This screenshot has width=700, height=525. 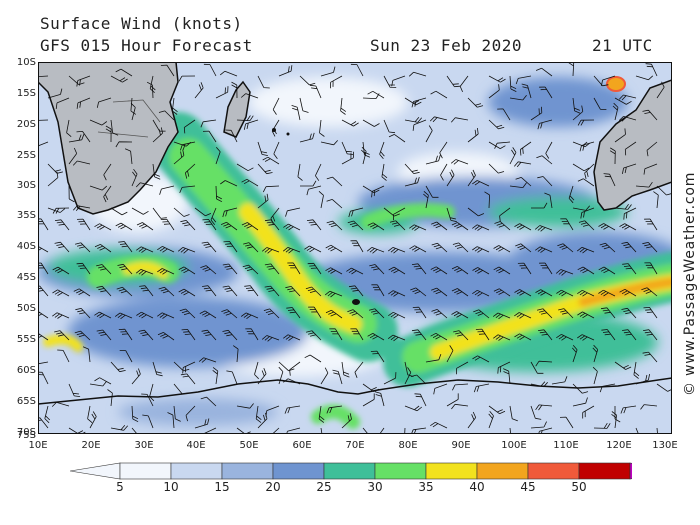 What do you see at coordinates (26, 401) in the screenshot?
I see `lat-label: 65S` at bounding box center [26, 401].